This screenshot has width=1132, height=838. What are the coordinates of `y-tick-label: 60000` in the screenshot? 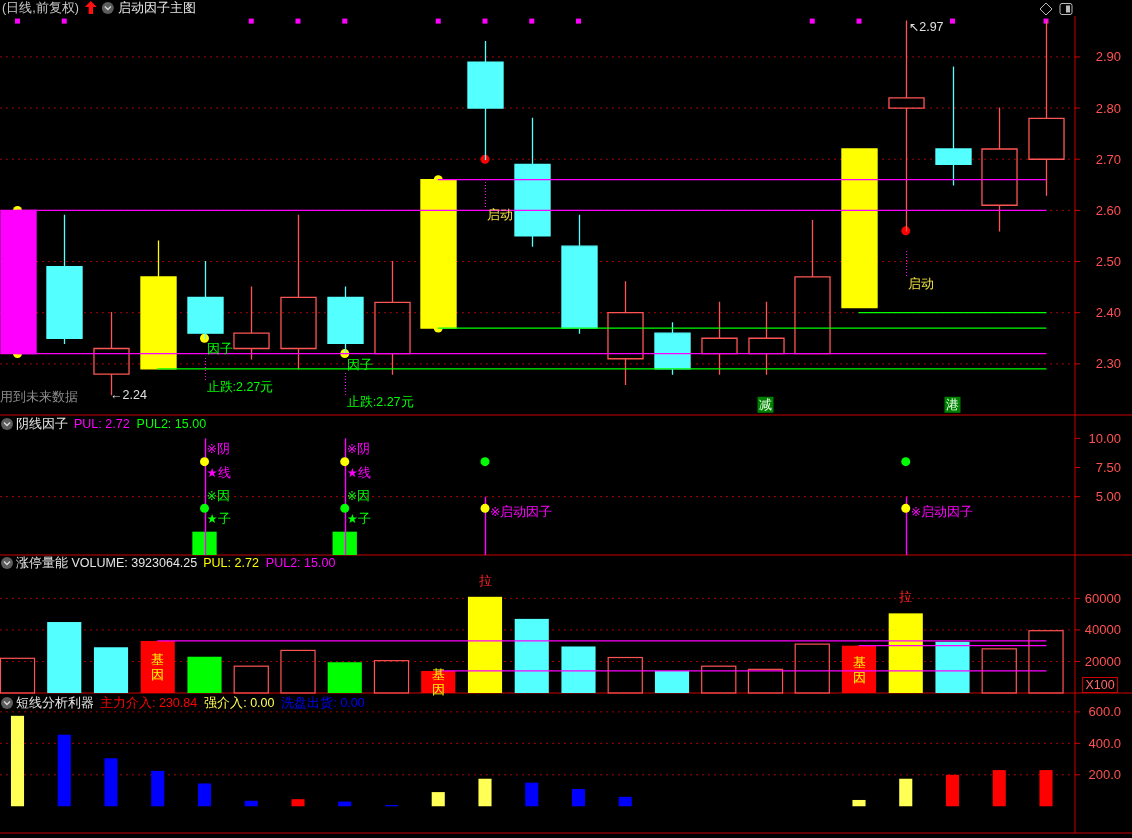 It's located at (1102, 598).